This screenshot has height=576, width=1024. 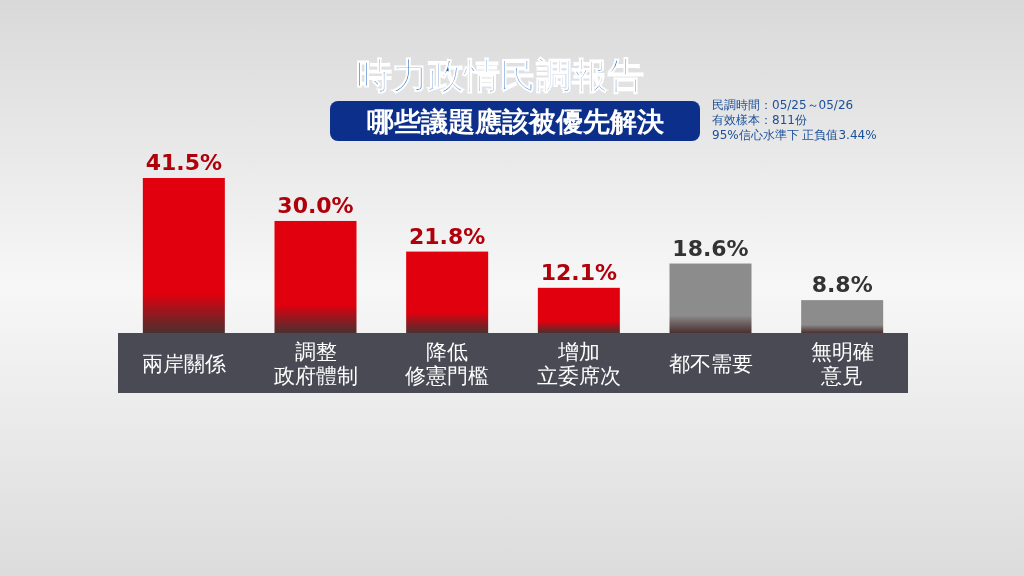 I want to click on x-tick-label: 調整政府體制, so click(x=315, y=364).